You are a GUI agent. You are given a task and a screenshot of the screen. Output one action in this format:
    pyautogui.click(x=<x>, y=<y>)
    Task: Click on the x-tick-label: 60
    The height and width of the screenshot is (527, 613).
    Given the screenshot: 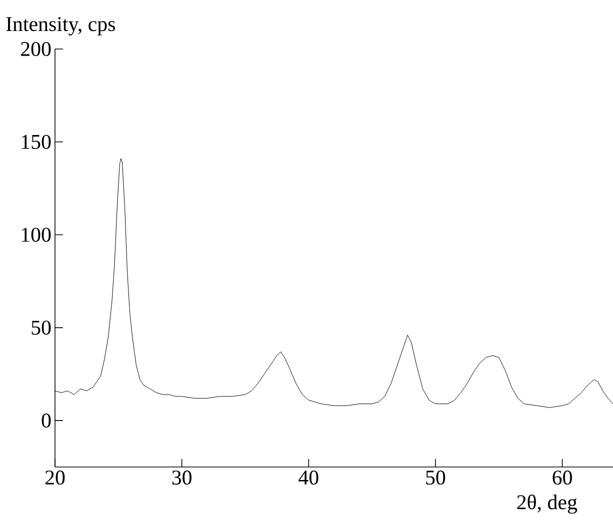 What is the action you would take?
    pyautogui.click(x=562, y=477)
    